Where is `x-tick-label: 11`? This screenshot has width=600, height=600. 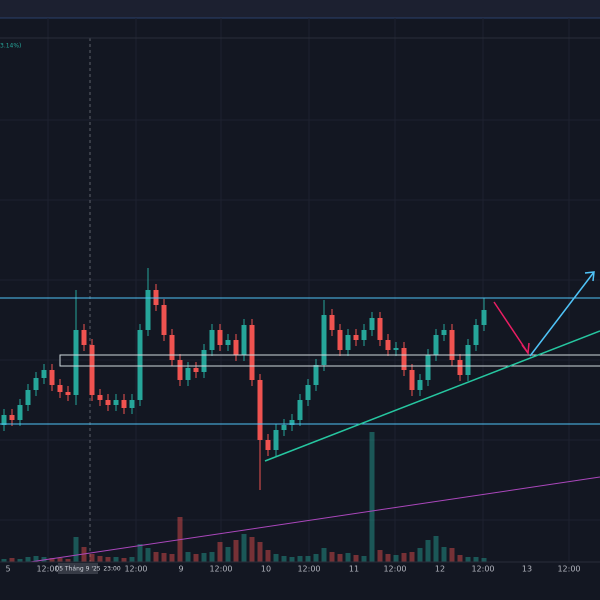 x-tick-label: 11 is located at coordinates (354, 569).